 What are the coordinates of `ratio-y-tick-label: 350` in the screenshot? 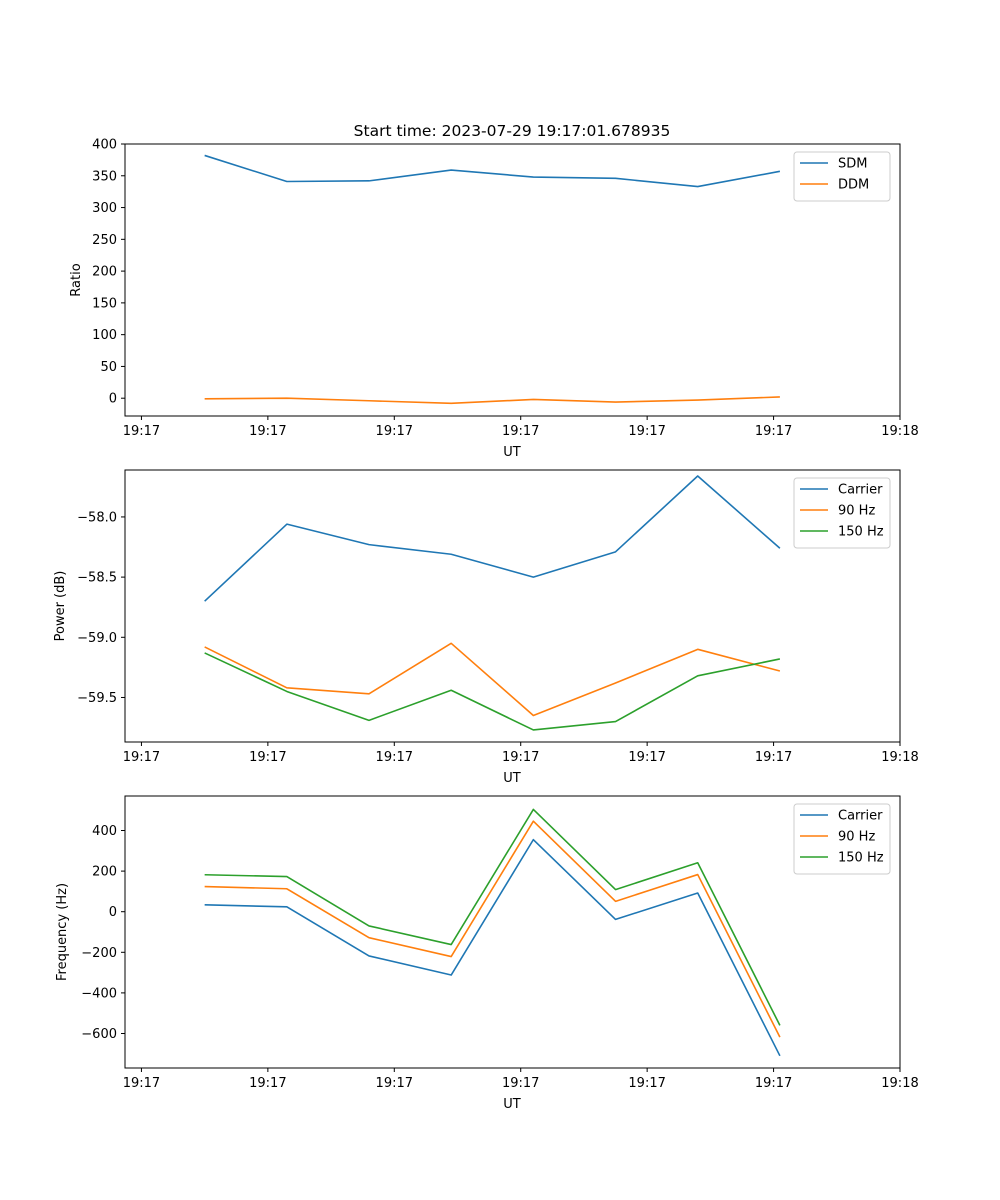 It's located at (104, 176).